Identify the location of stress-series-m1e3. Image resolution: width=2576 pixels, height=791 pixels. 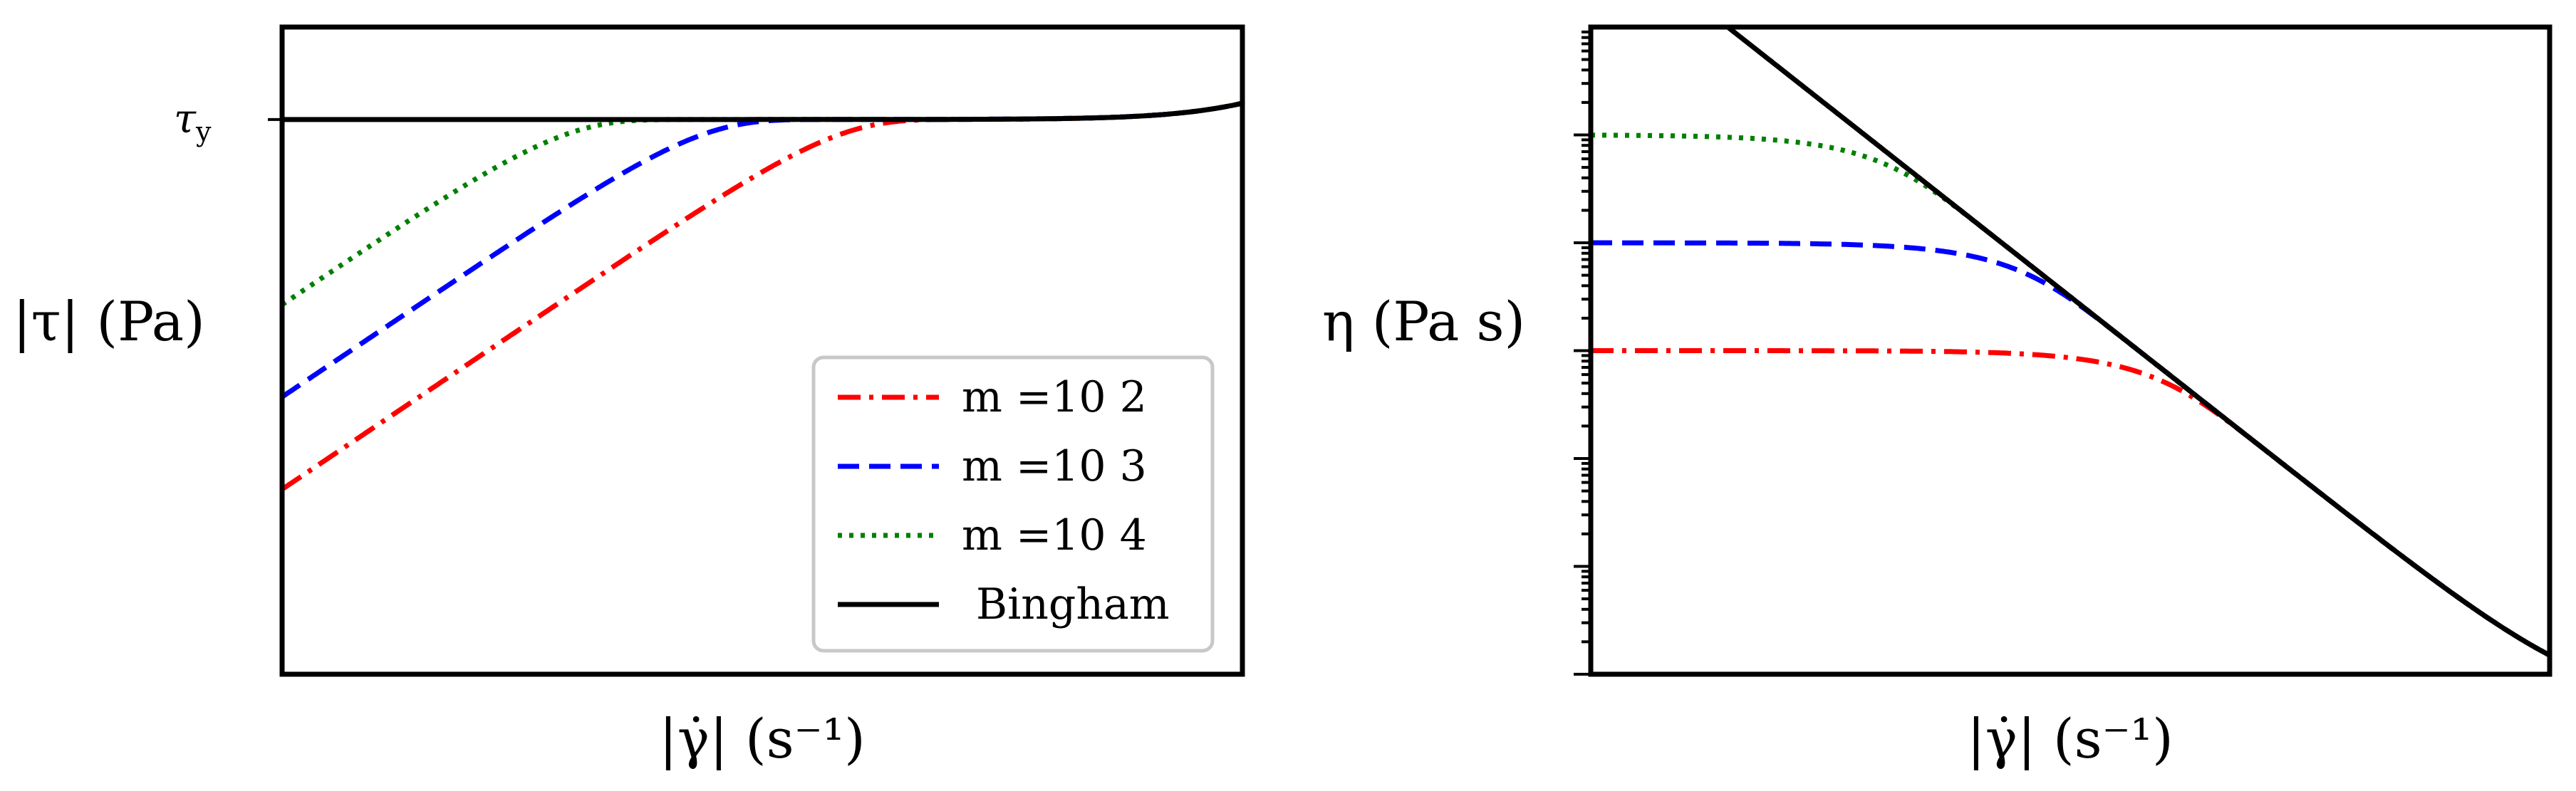
(762, 250).